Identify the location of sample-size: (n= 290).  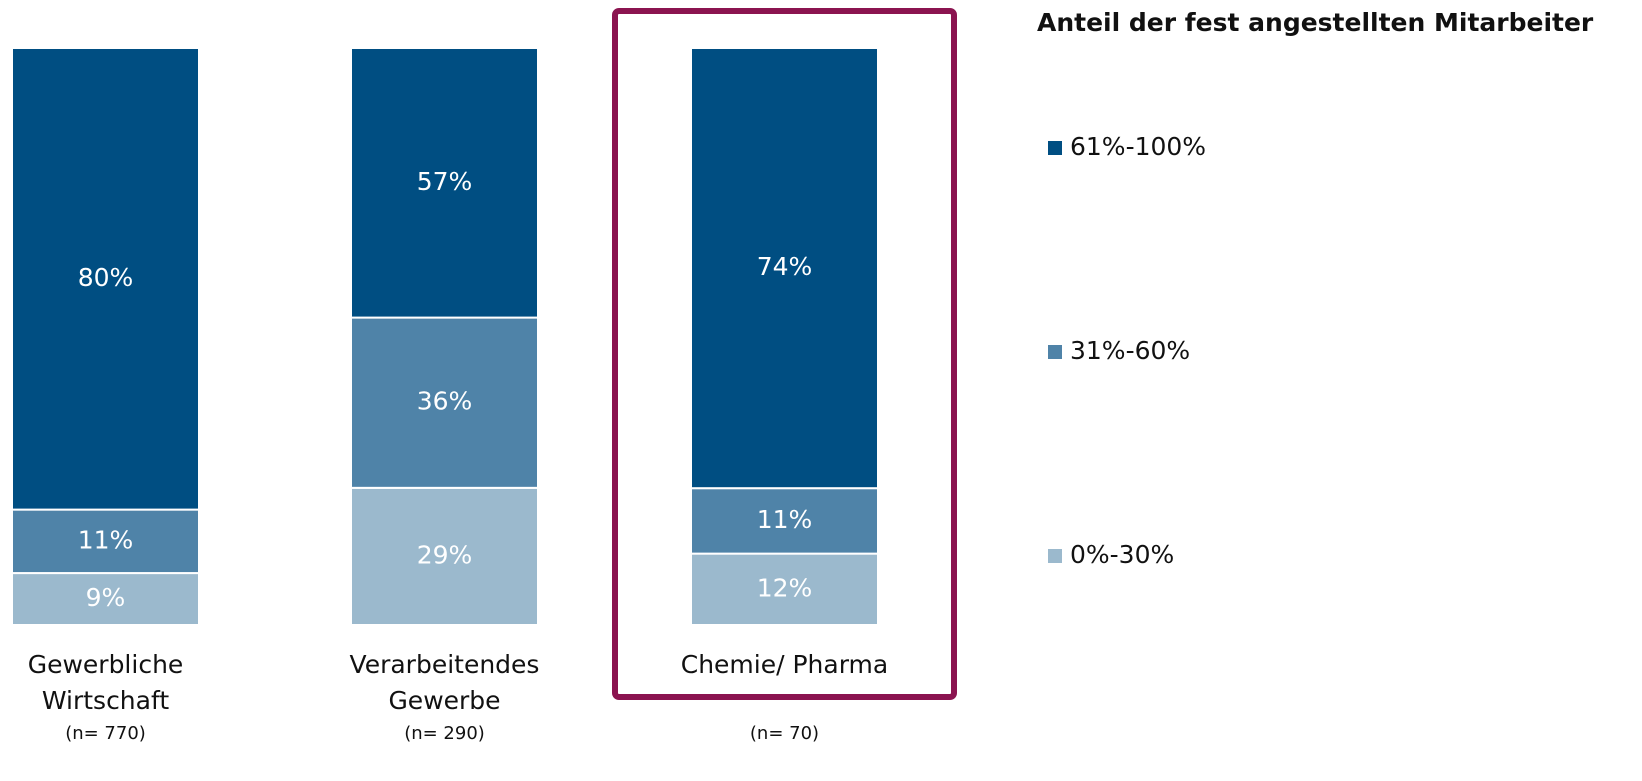
(444, 733).